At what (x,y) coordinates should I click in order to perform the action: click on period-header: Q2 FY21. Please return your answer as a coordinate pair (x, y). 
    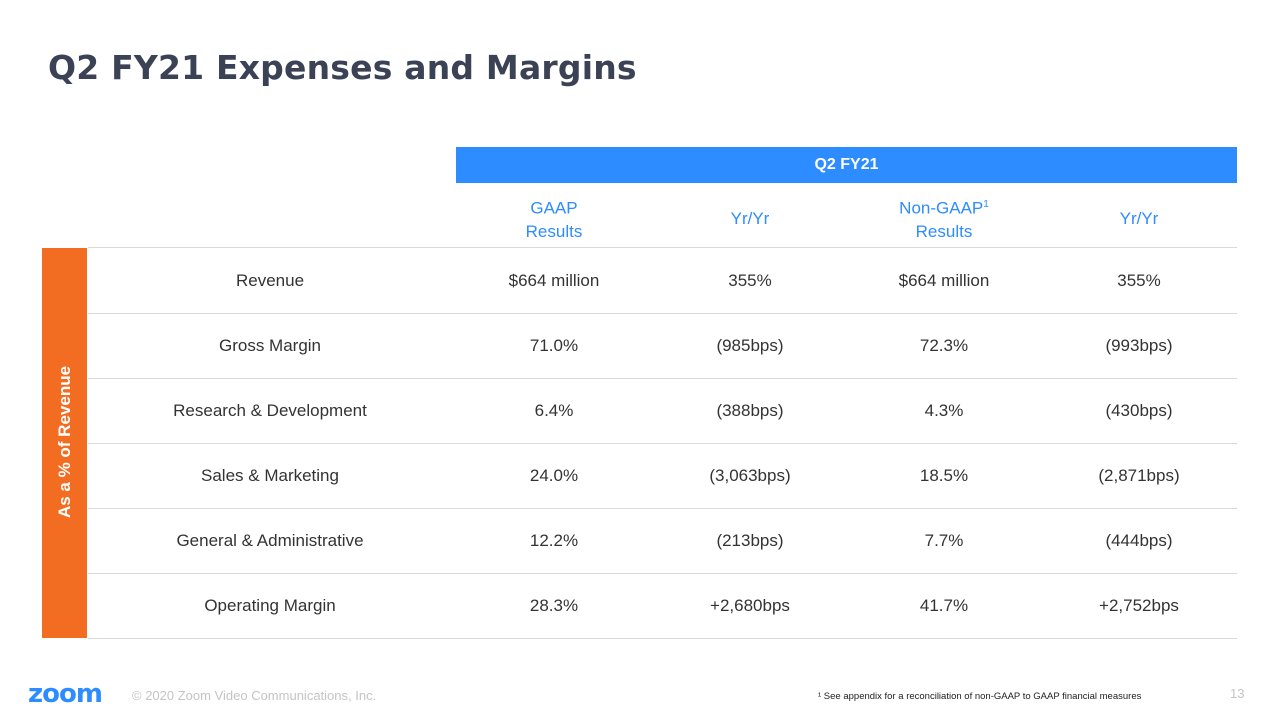
    Looking at the image, I should click on (846, 165).